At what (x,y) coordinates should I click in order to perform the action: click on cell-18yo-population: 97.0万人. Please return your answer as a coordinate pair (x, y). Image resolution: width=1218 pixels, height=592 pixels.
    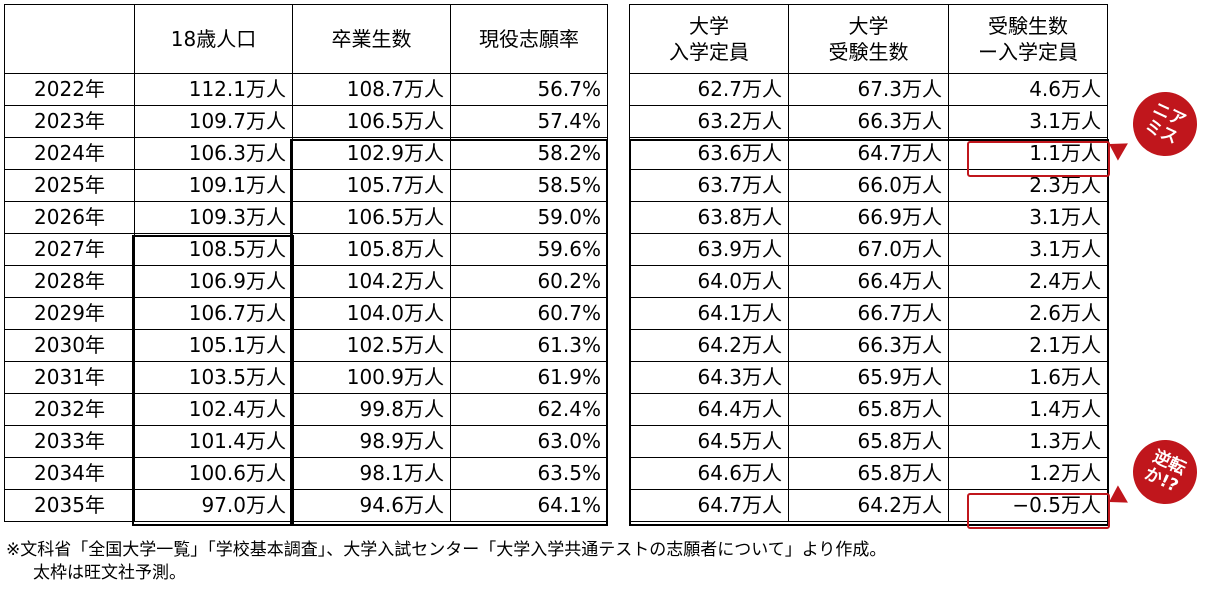
    Looking at the image, I should click on (213, 505).